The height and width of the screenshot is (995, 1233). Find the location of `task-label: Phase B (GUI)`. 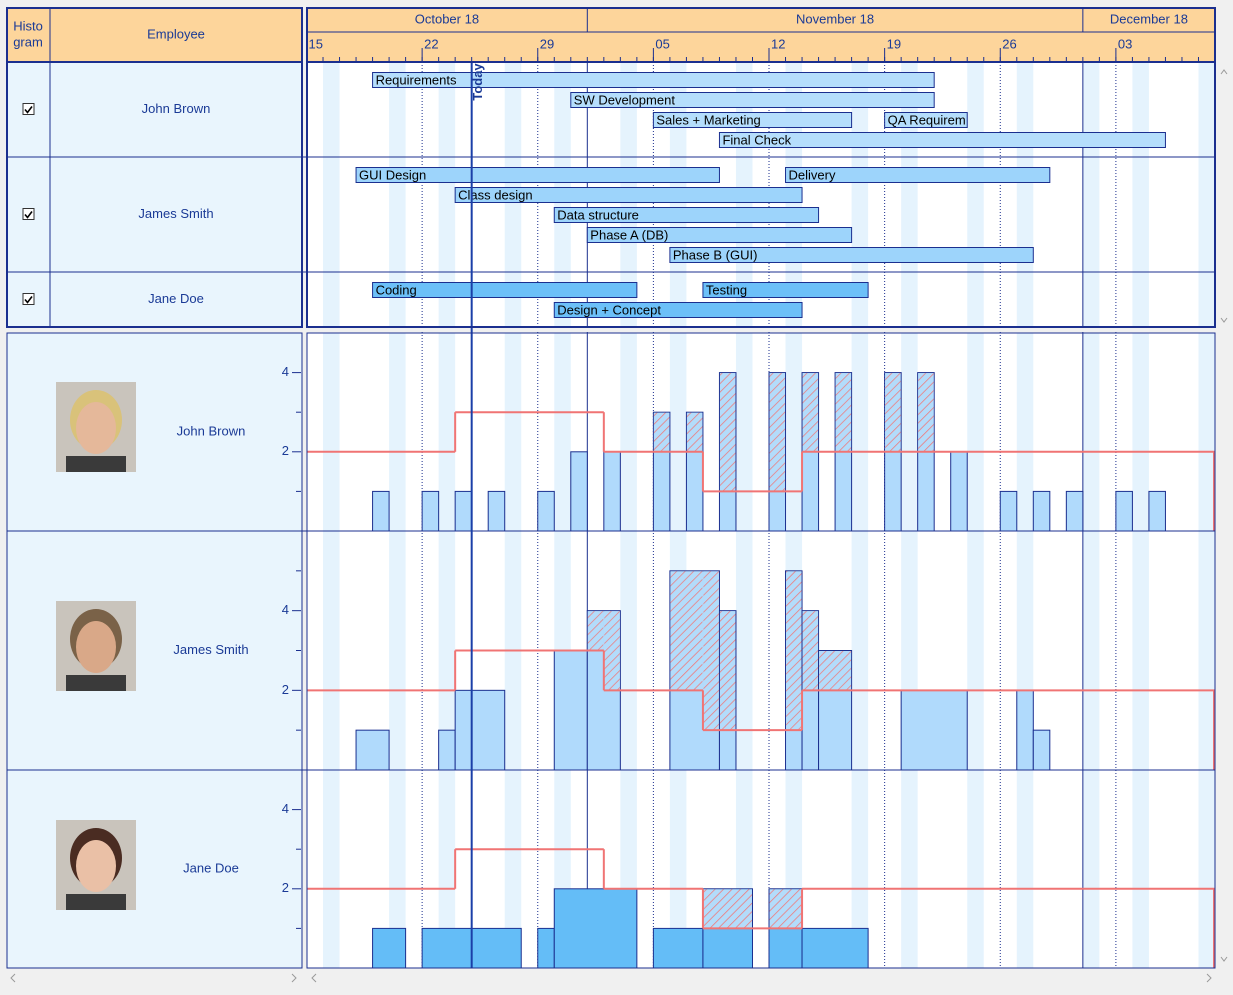

task-label: Phase B (GUI) is located at coordinates (715, 254).